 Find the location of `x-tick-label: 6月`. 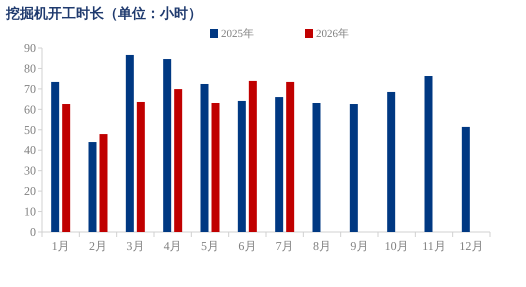

x-tick-label: 6月 is located at coordinates (247, 246).